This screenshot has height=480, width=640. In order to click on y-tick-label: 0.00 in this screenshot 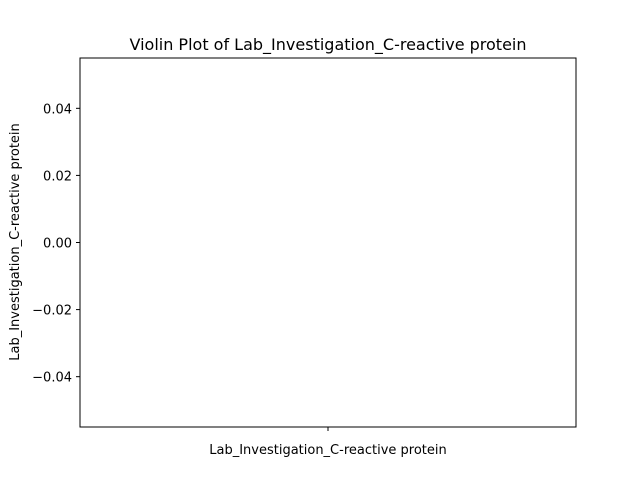, I will do `click(57, 244)`.